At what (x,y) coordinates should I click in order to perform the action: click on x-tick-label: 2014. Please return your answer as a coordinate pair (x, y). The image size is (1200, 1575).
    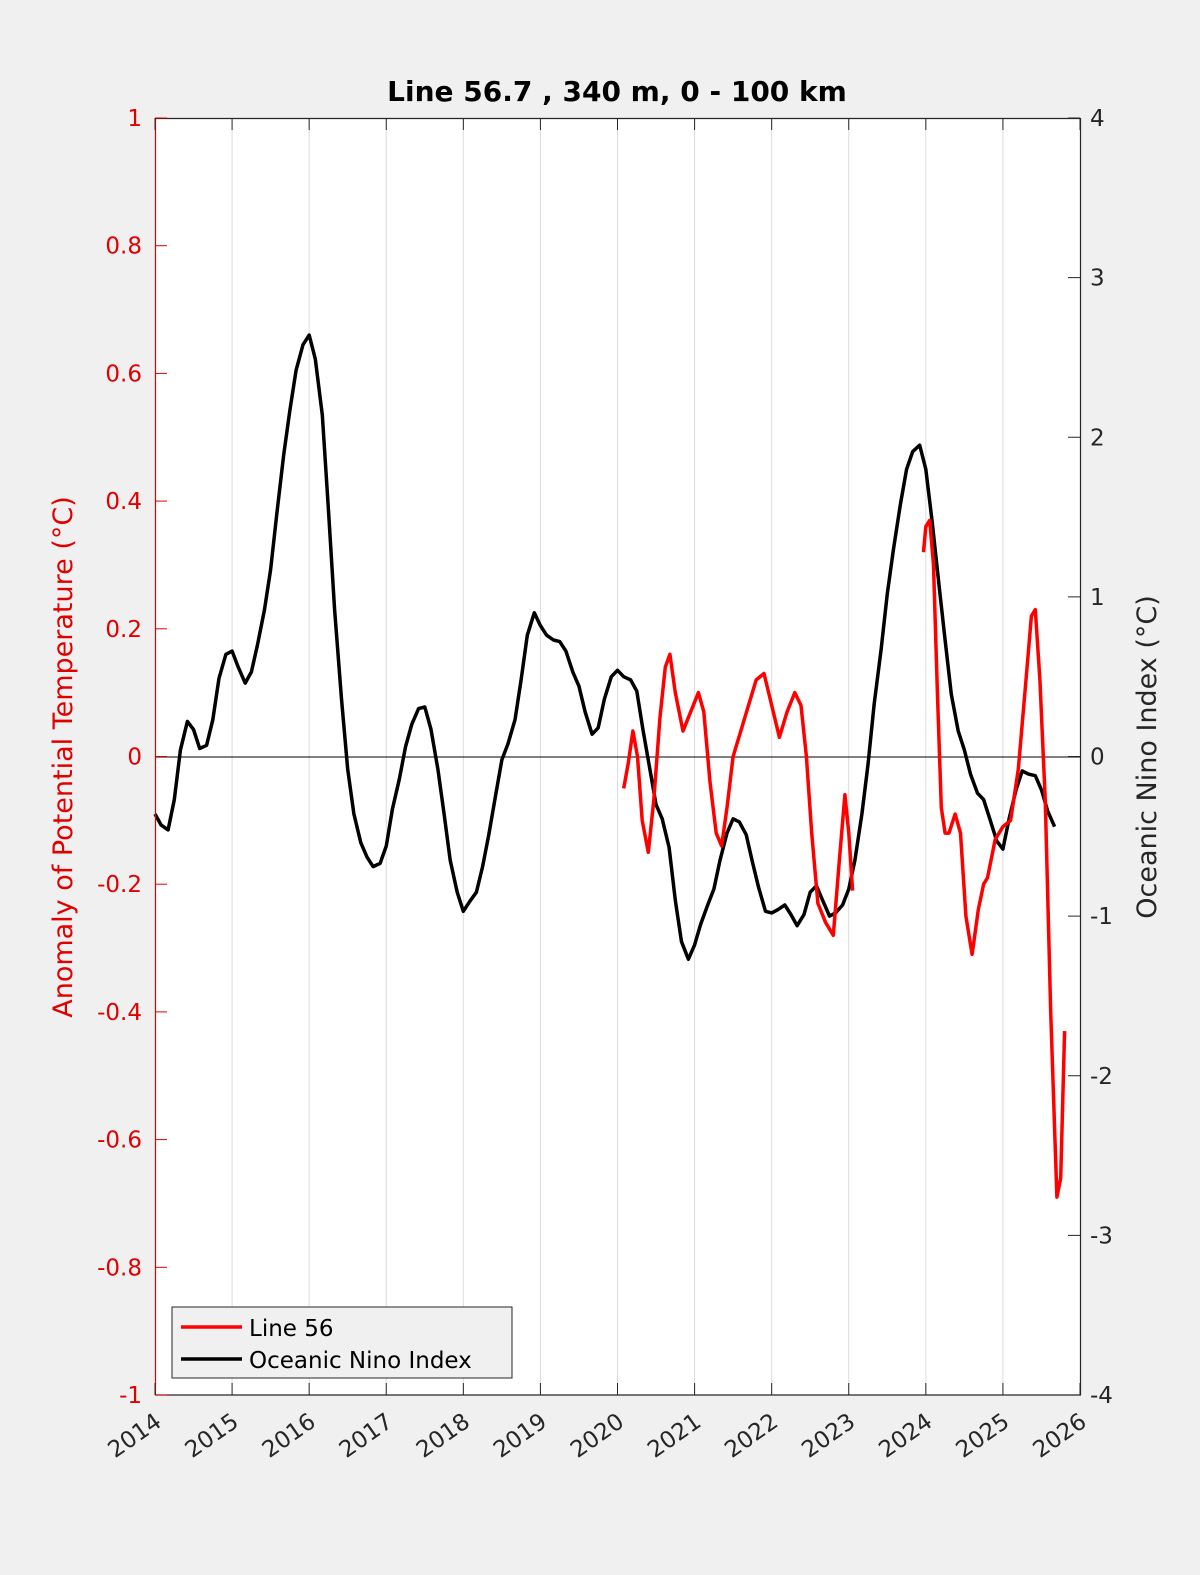
    Looking at the image, I should click on (135, 1436).